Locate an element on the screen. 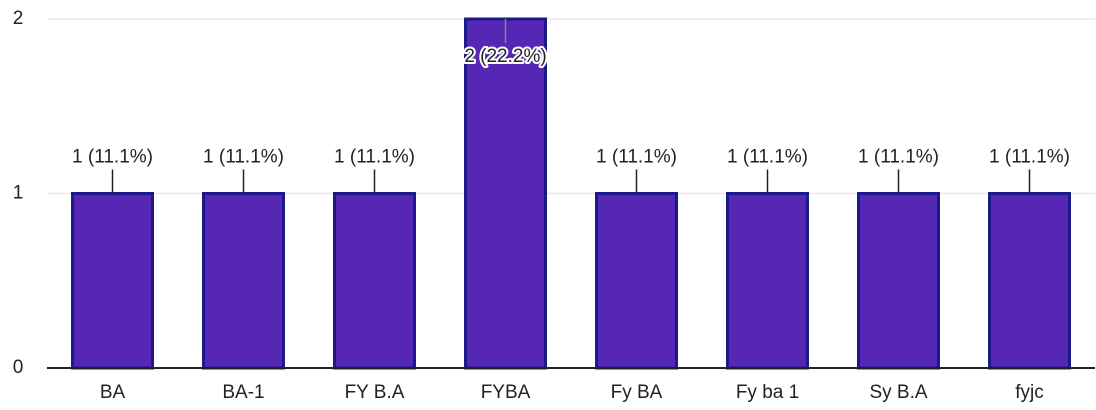 The height and width of the screenshot is (410, 1096). y-tick-label: 0 is located at coordinates (18, 367).